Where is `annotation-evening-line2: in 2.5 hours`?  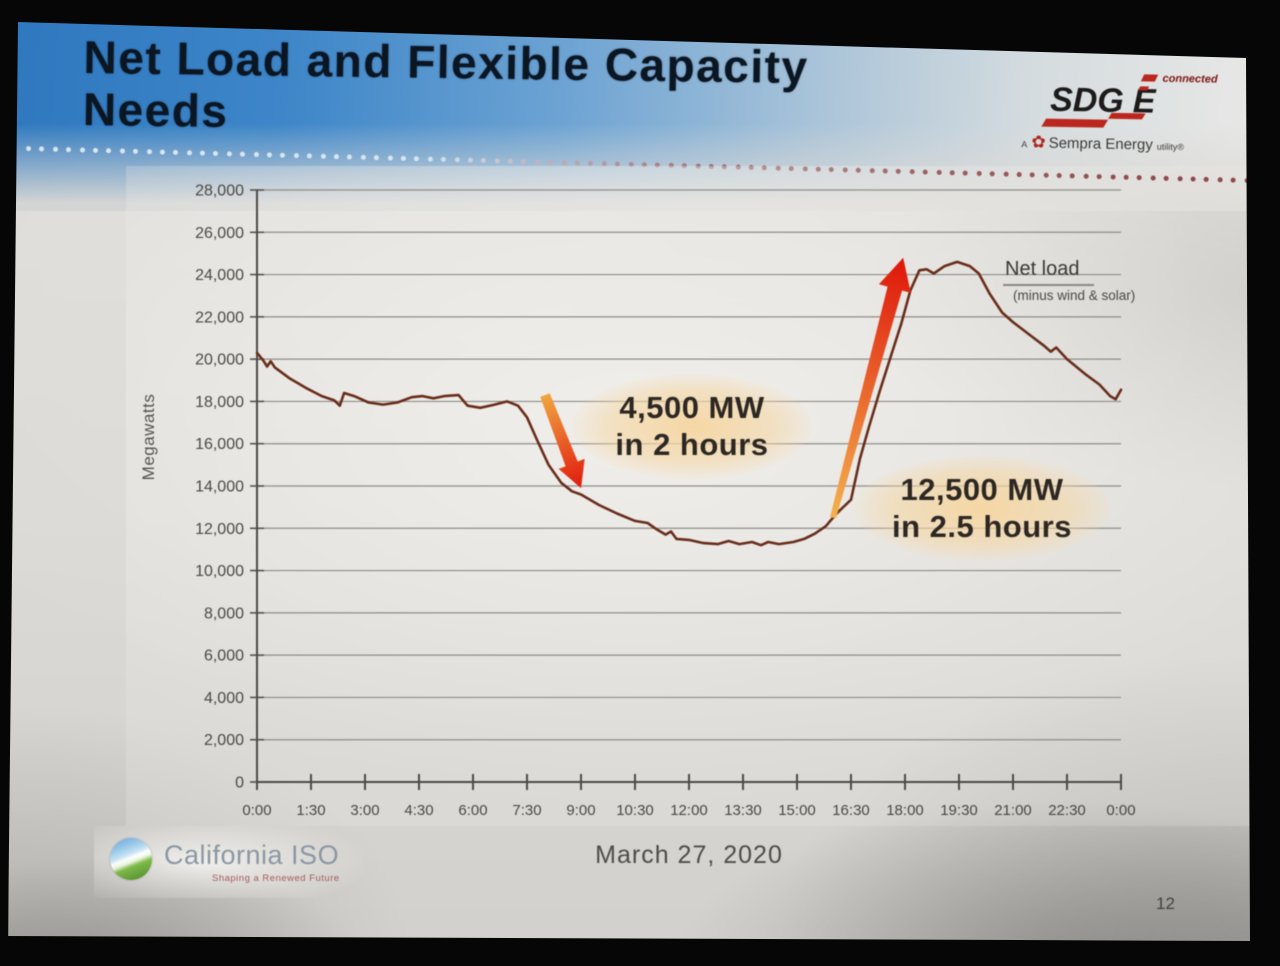
annotation-evening-line2: in 2.5 hours is located at coordinates (982, 526).